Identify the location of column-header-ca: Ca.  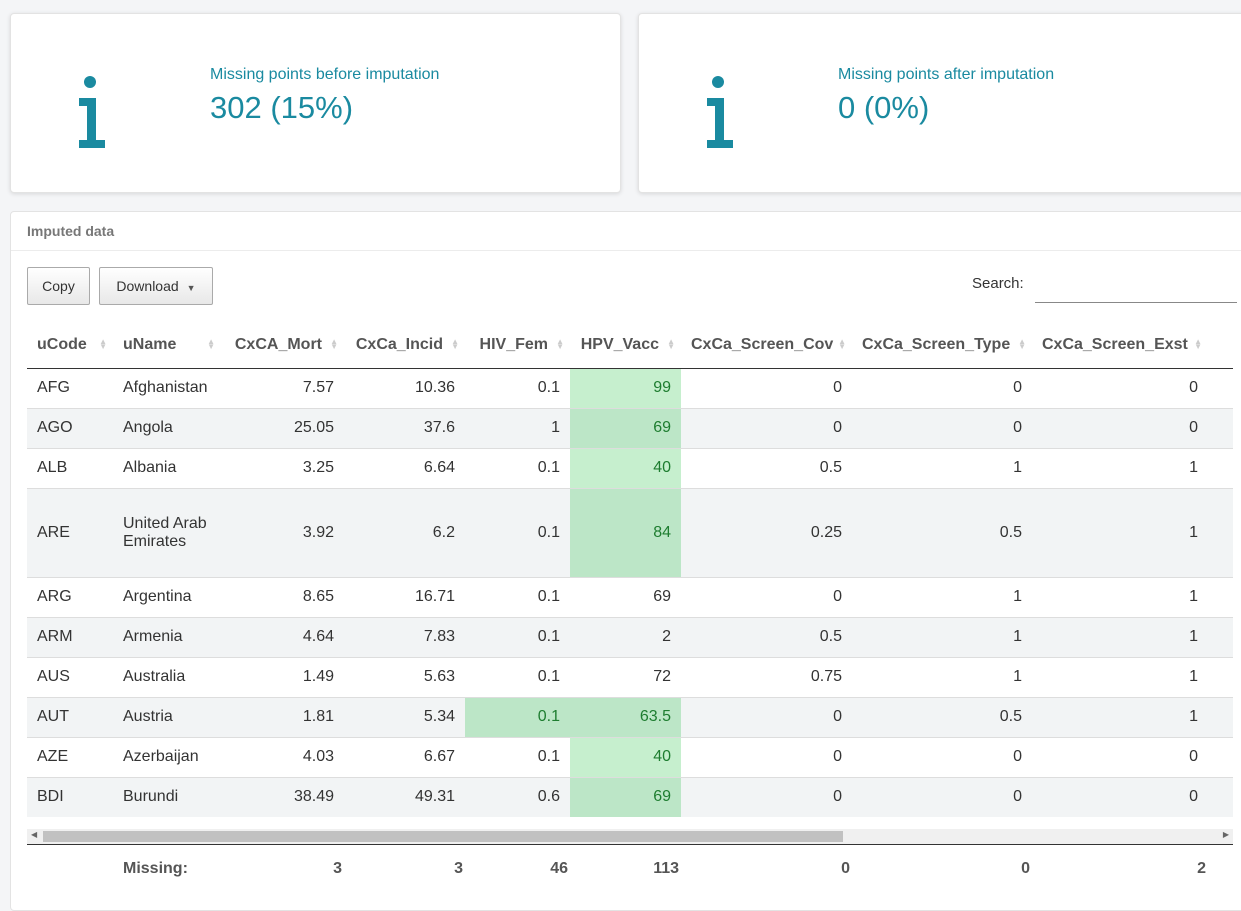
(1220, 345).